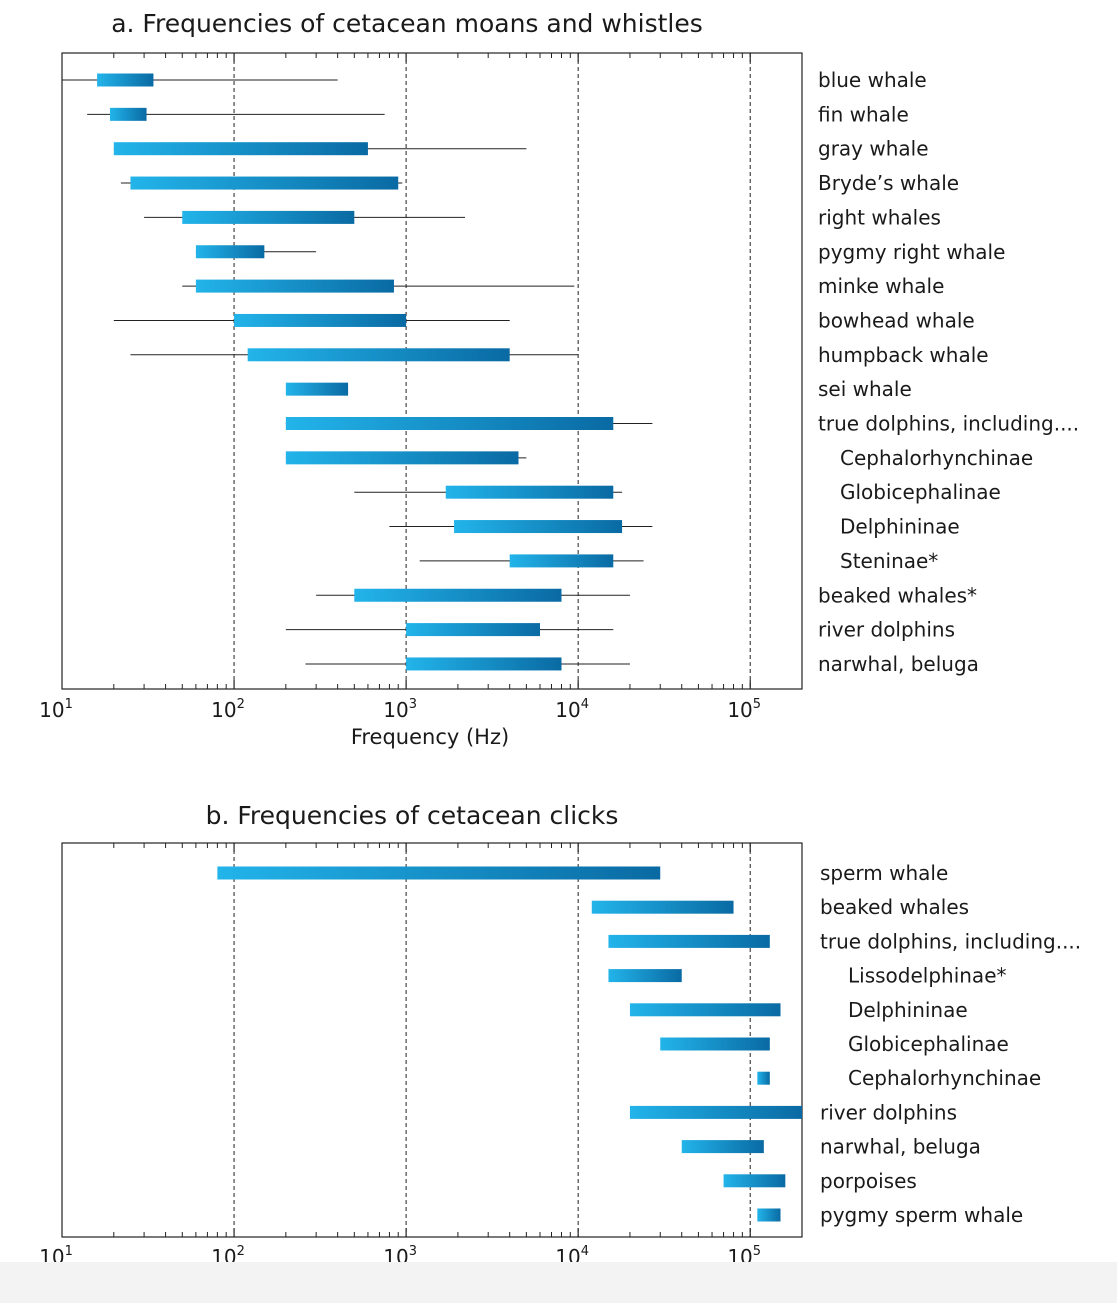 This screenshot has width=1117, height=1303. Describe the element at coordinates (884, 873) in the screenshot. I see `category-label: sperm whale` at that location.